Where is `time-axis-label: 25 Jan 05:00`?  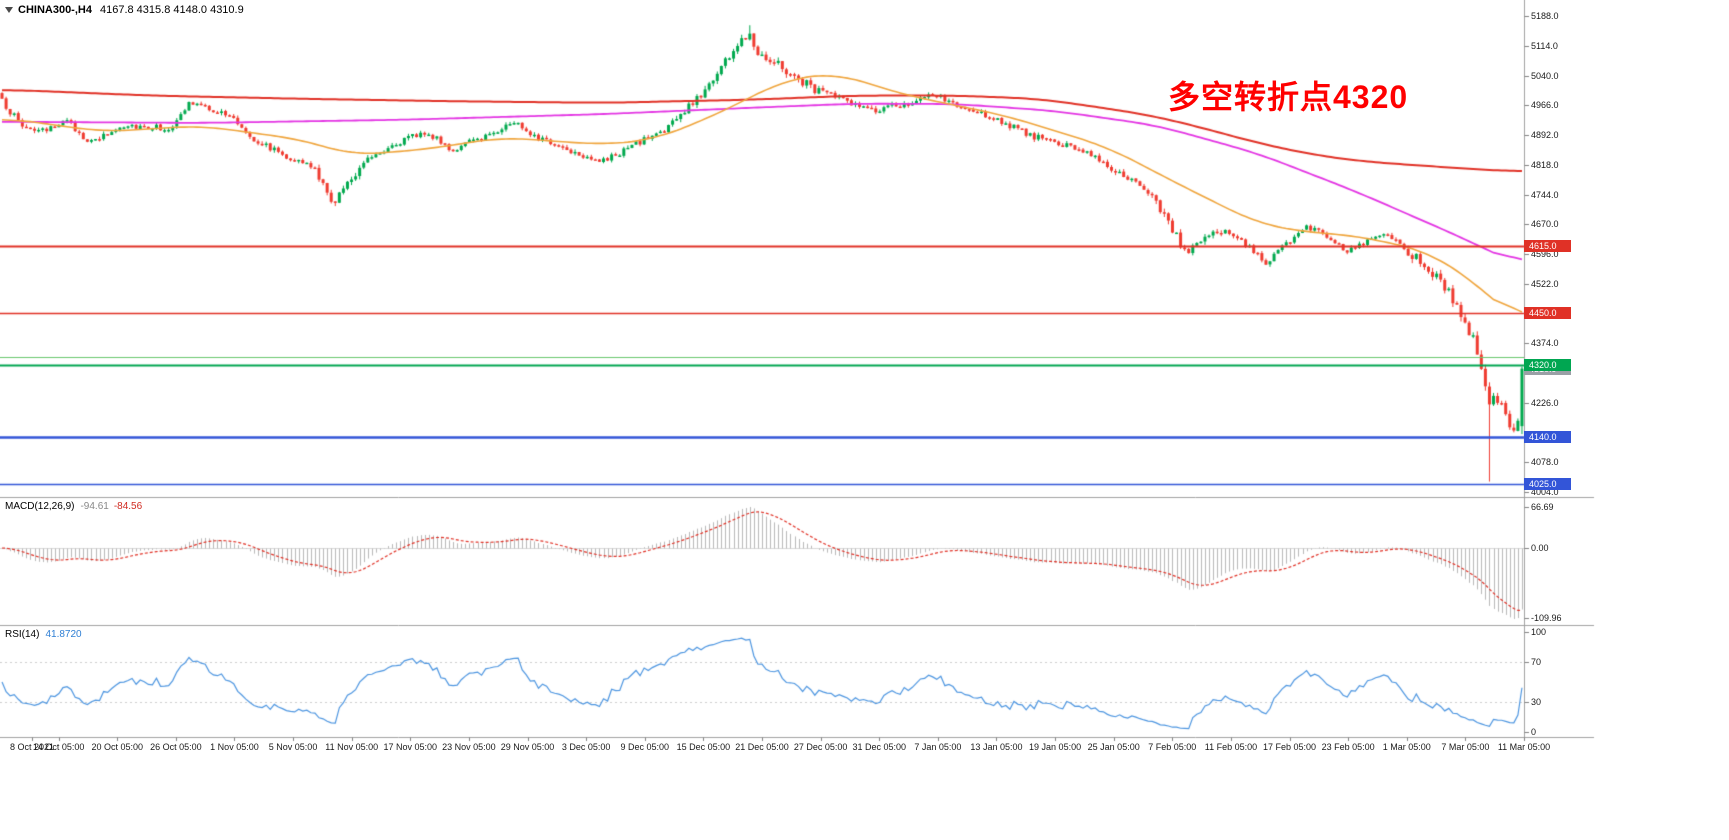
time-axis-label: 25 Jan 05:00 is located at coordinates (1113, 747).